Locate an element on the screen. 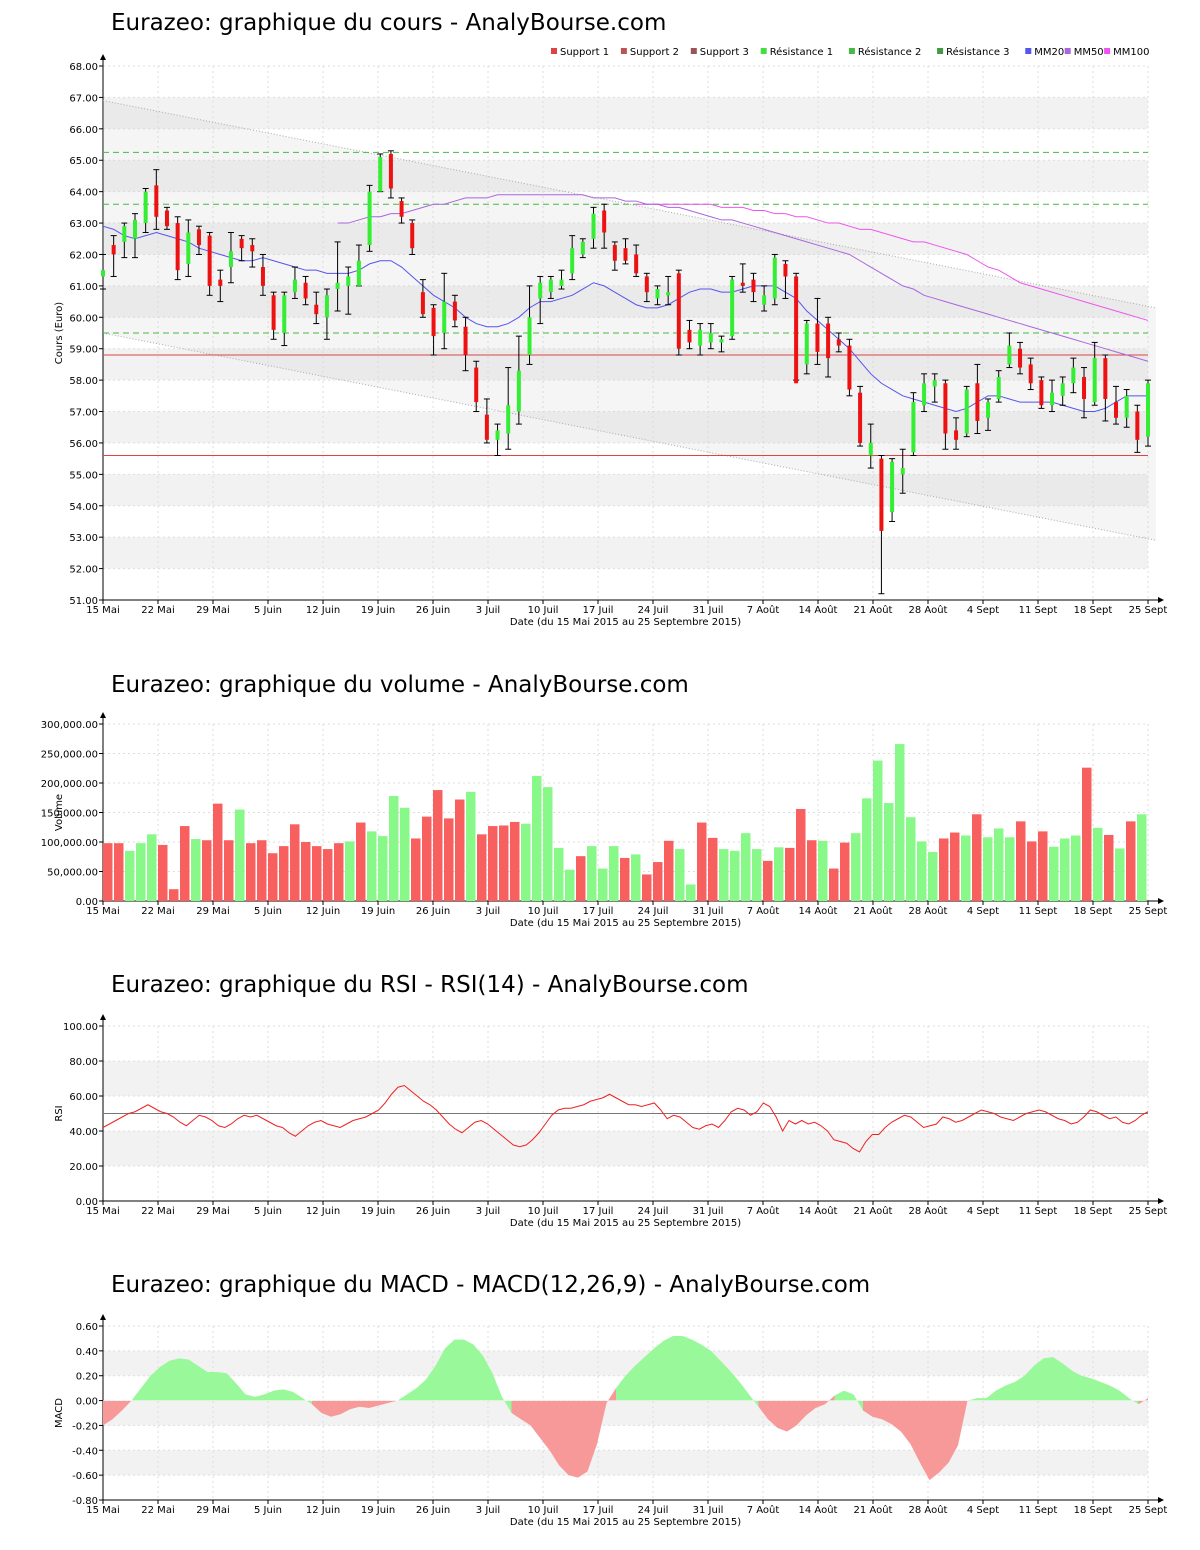 Image resolution: width=1200 pixels, height=1550 pixels. price-xtick-label: 7 Août is located at coordinates (763, 610).